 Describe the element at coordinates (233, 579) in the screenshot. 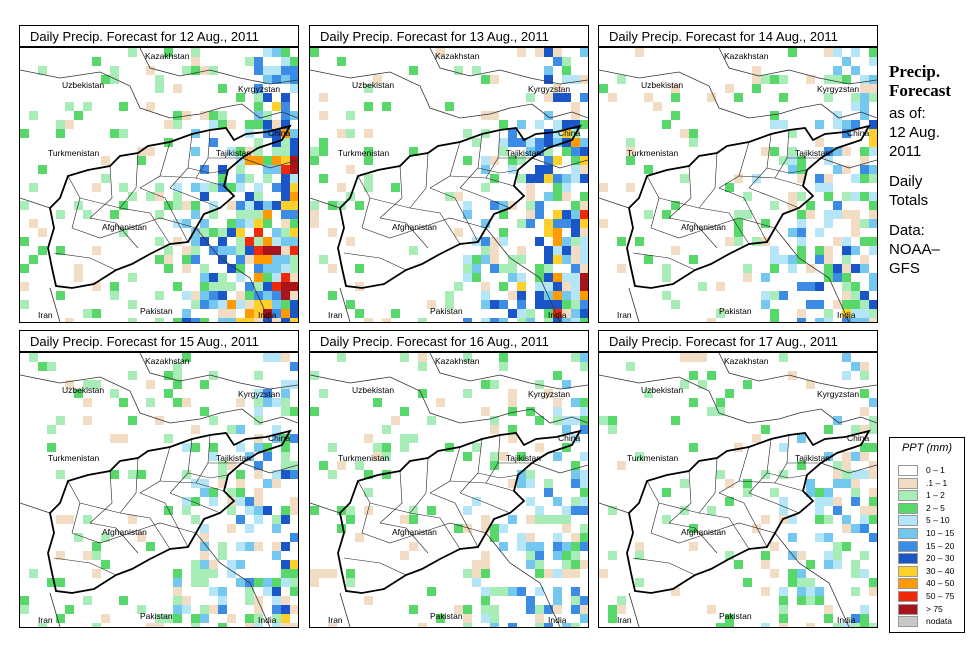

I see `border-line` at that location.